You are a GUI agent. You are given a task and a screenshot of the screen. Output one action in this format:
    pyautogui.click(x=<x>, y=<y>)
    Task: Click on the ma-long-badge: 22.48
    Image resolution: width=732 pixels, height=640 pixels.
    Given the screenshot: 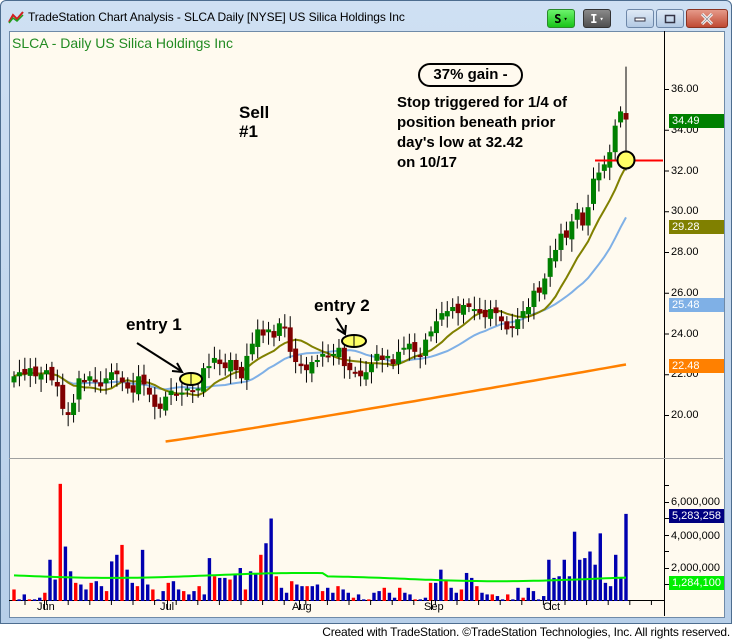 What is the action you would take?
    pyautogui.click(x=696, y=366)
    